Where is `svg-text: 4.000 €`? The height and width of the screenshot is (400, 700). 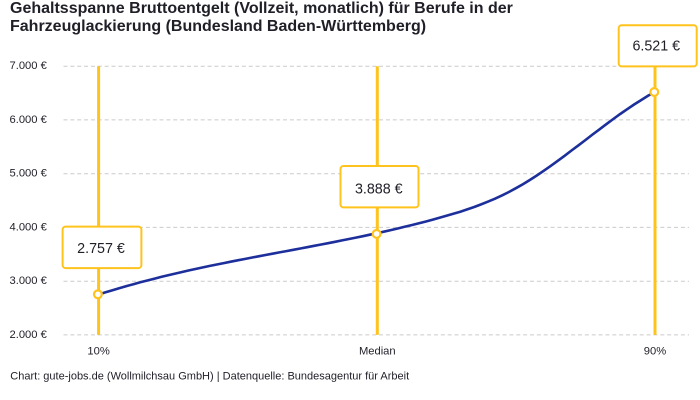
svg-text: 4.000 € is located at coordinates (29, 227).